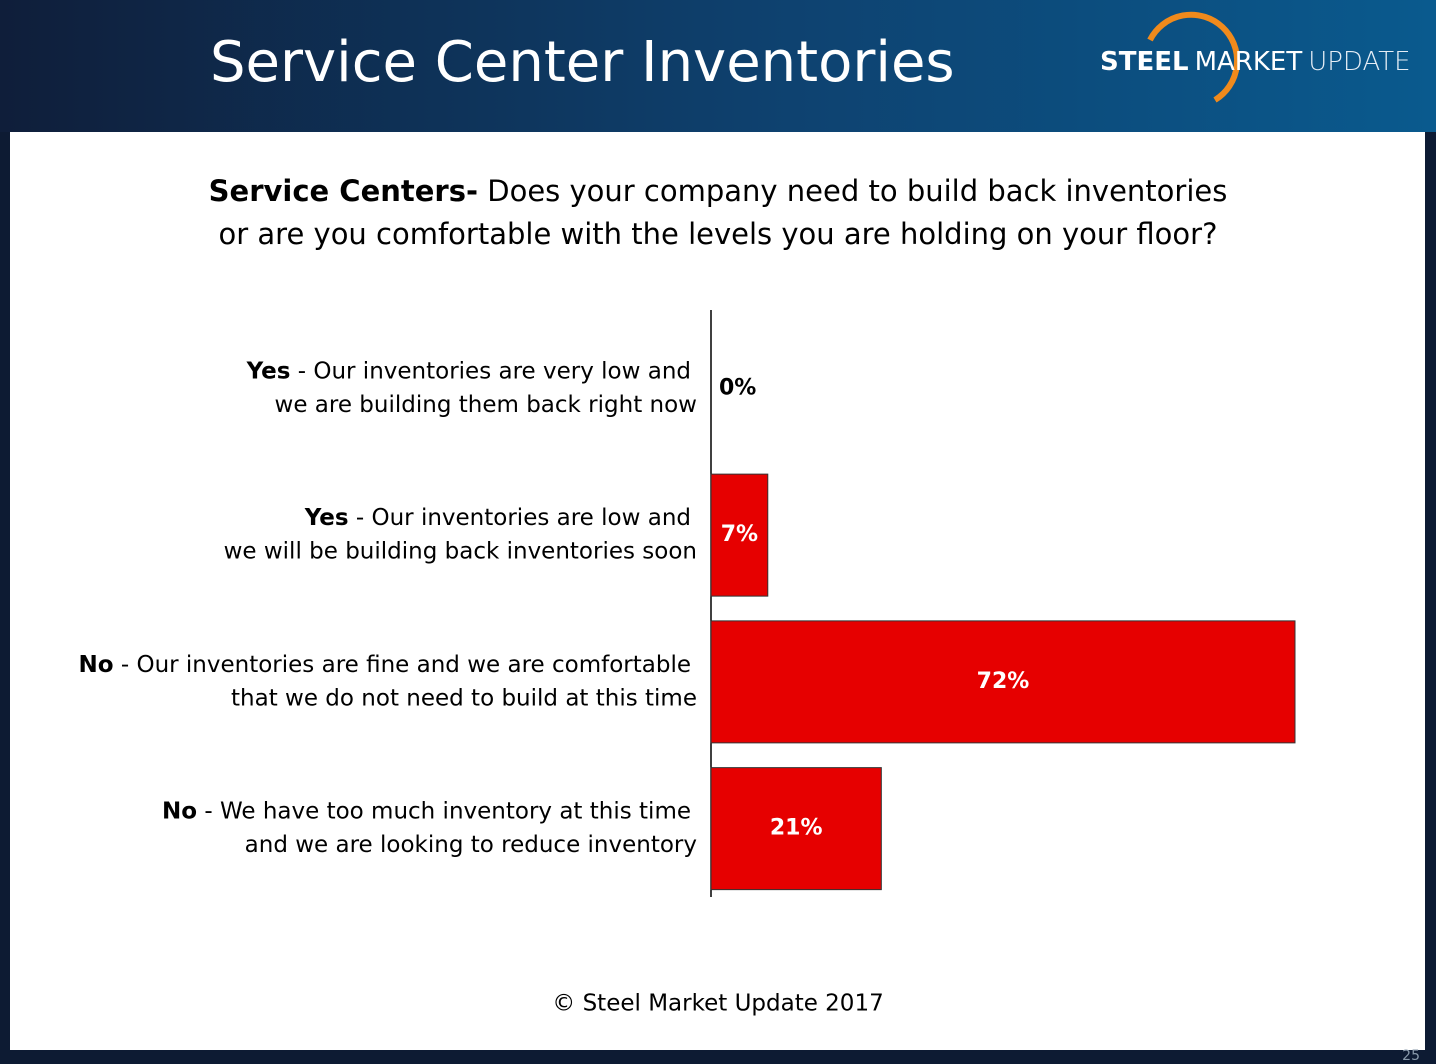 The height and width of the screenshot is (1064, 1436). What do you see at coordinates (486, 405) in the screenshot?
I see `category-label: we are building them back right now` at bounding box center [486, 405].